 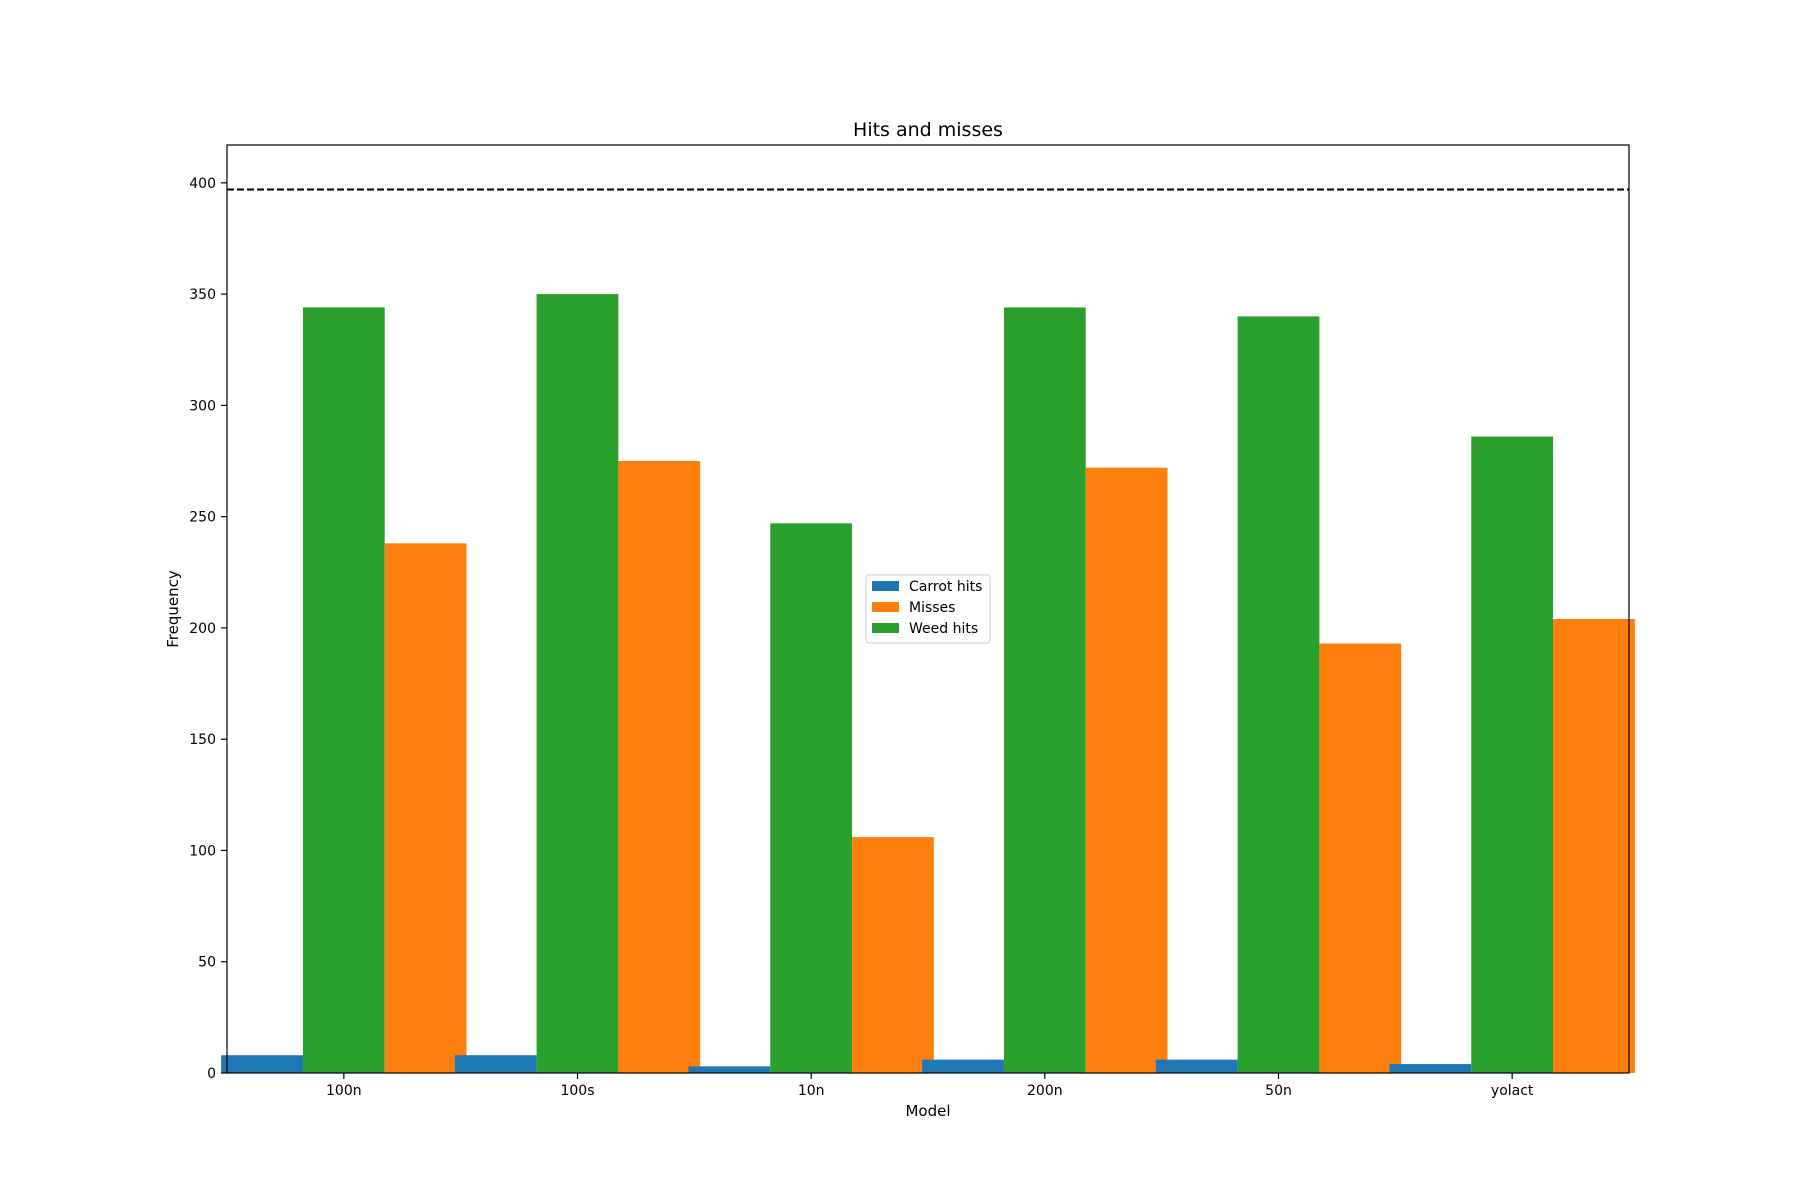 I want to click on bar-carrot-hits-100n, so click(x=262, y=1064).